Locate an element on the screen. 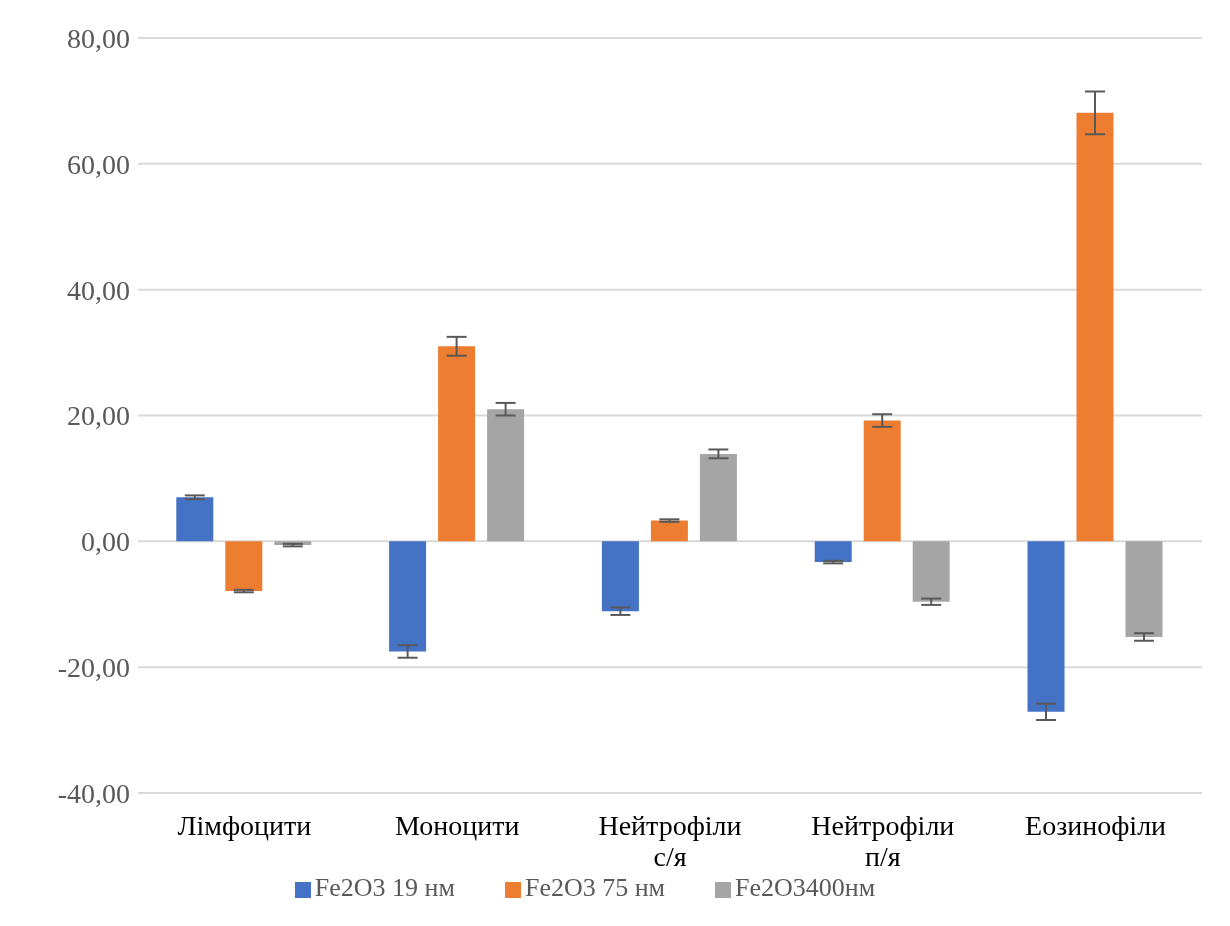  y-tick-label: 40,00 is located at coordinates (98, 290).